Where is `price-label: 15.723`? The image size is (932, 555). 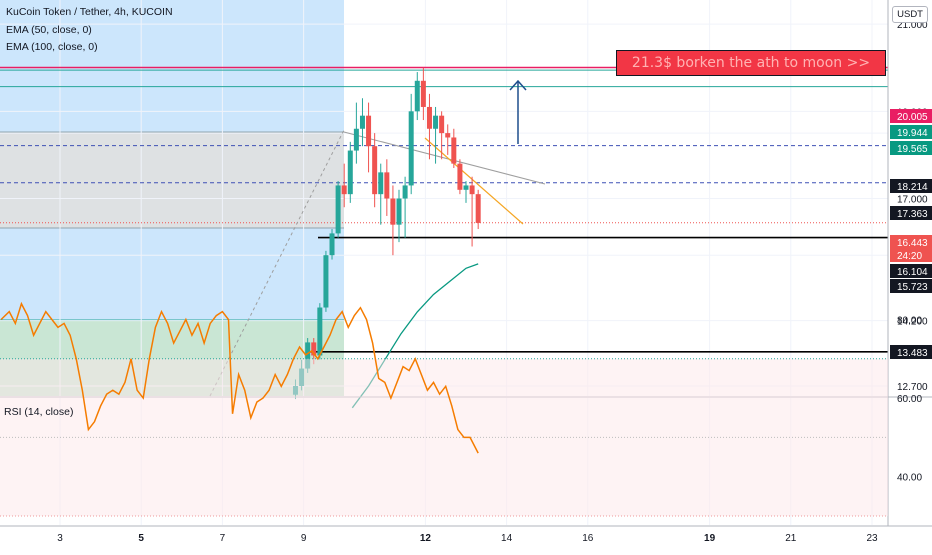
price-label: 15.723 is located at coordinates (911, 286).